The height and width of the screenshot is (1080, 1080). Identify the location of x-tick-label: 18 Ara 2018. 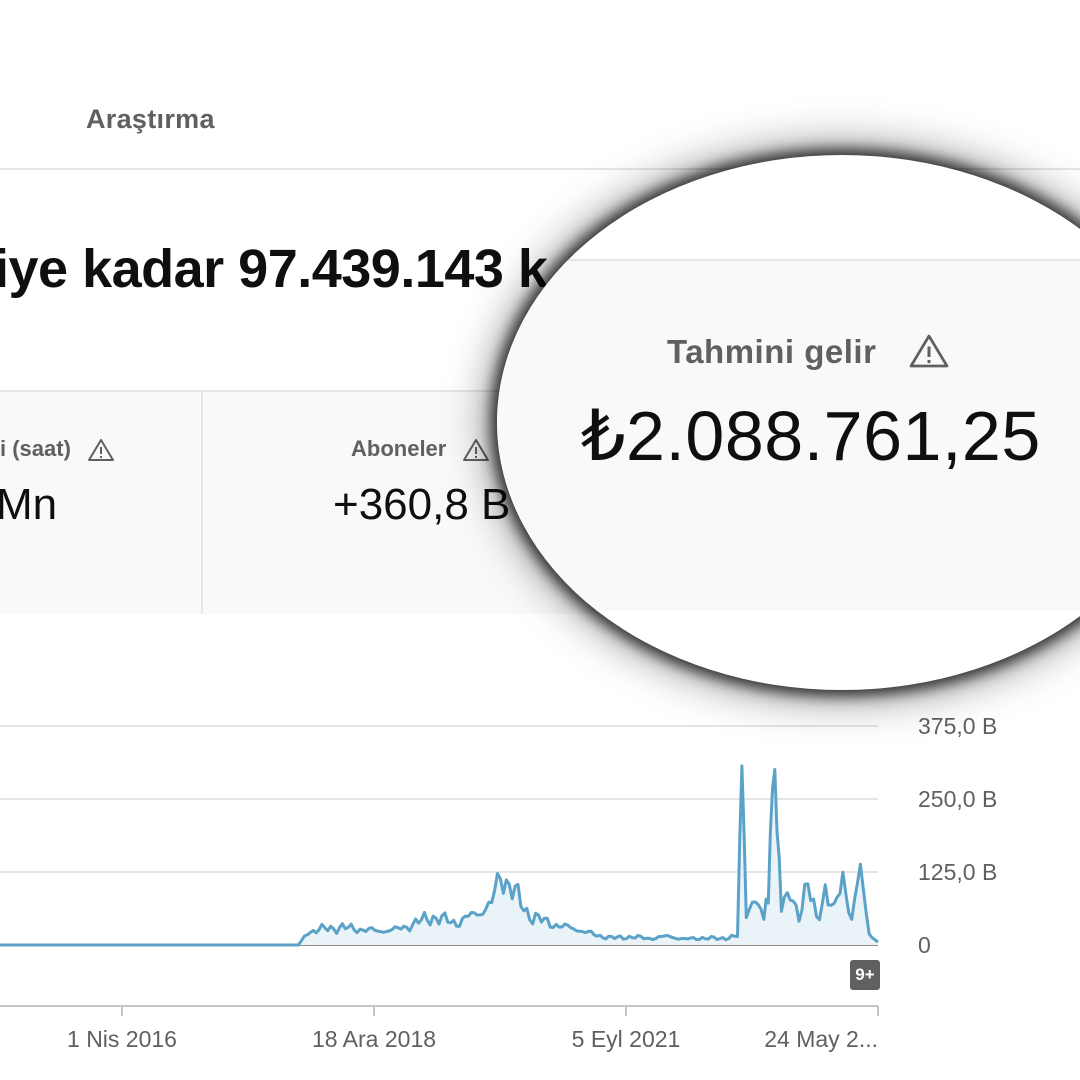
(374, 1039).